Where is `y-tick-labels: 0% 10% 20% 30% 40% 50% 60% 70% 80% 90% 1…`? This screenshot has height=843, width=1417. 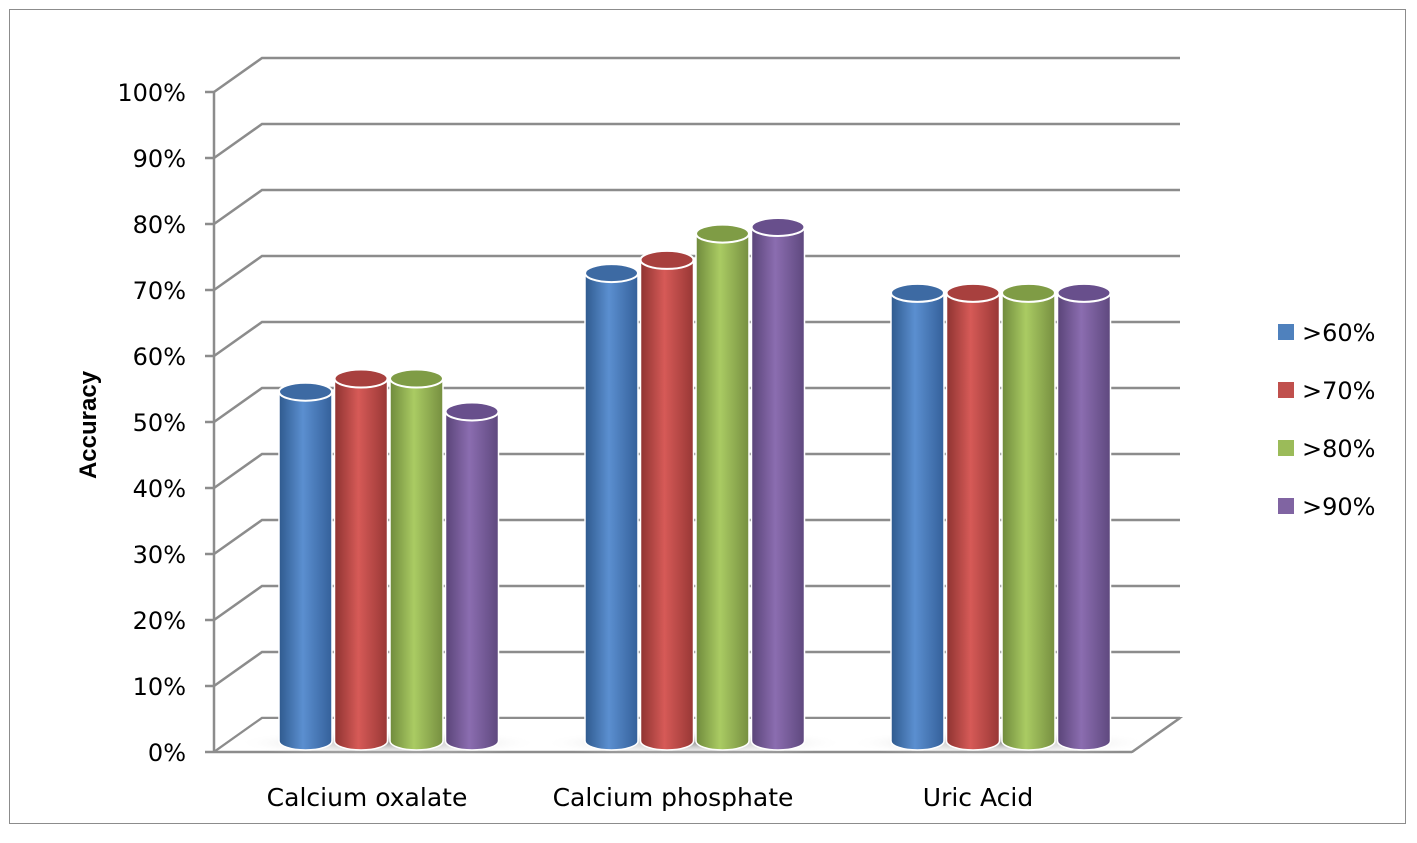
y-tick-labels: 0% 10% 20% 30% 40% 50% 60% 70% 80% 90% 1… is located at coordinates (151, 423).